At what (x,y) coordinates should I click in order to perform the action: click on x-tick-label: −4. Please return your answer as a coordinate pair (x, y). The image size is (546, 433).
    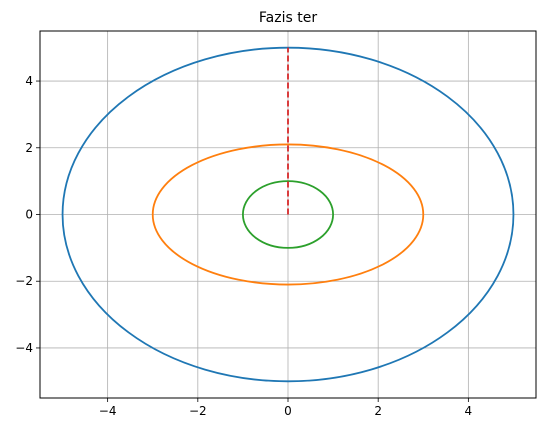
    Looking at the image, I should click on (108, 411).